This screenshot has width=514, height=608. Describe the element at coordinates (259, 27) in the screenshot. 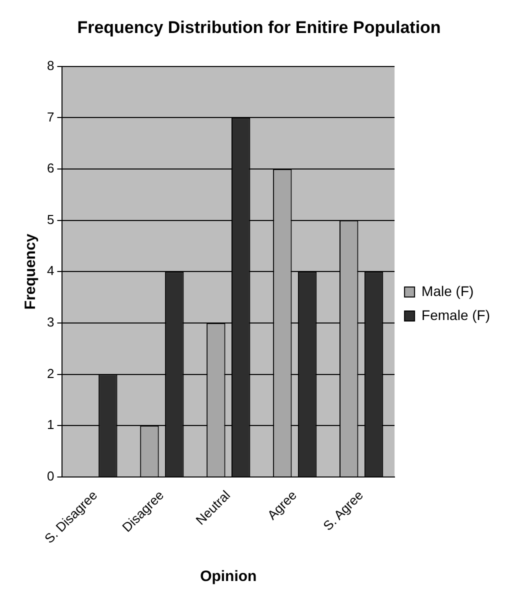

I see `chart-title: Frequency Distribution for Enitire Population` at that location.